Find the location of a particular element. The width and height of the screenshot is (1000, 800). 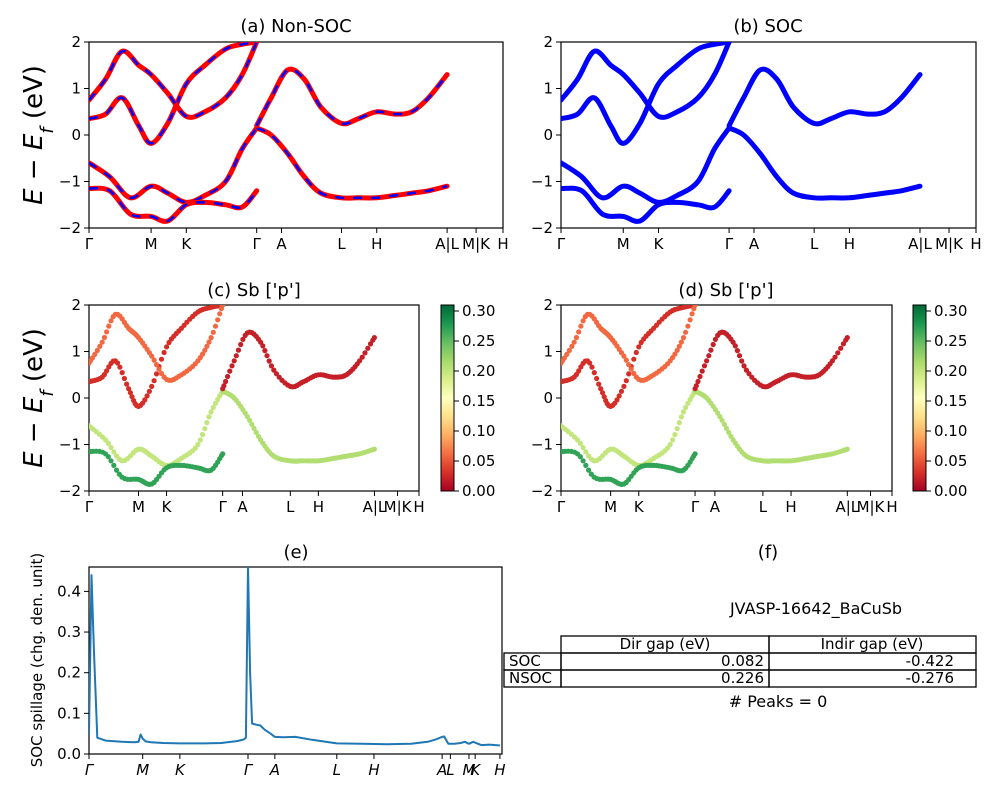

y-tick-label: 0.3 is located at coordinates (69, 632).